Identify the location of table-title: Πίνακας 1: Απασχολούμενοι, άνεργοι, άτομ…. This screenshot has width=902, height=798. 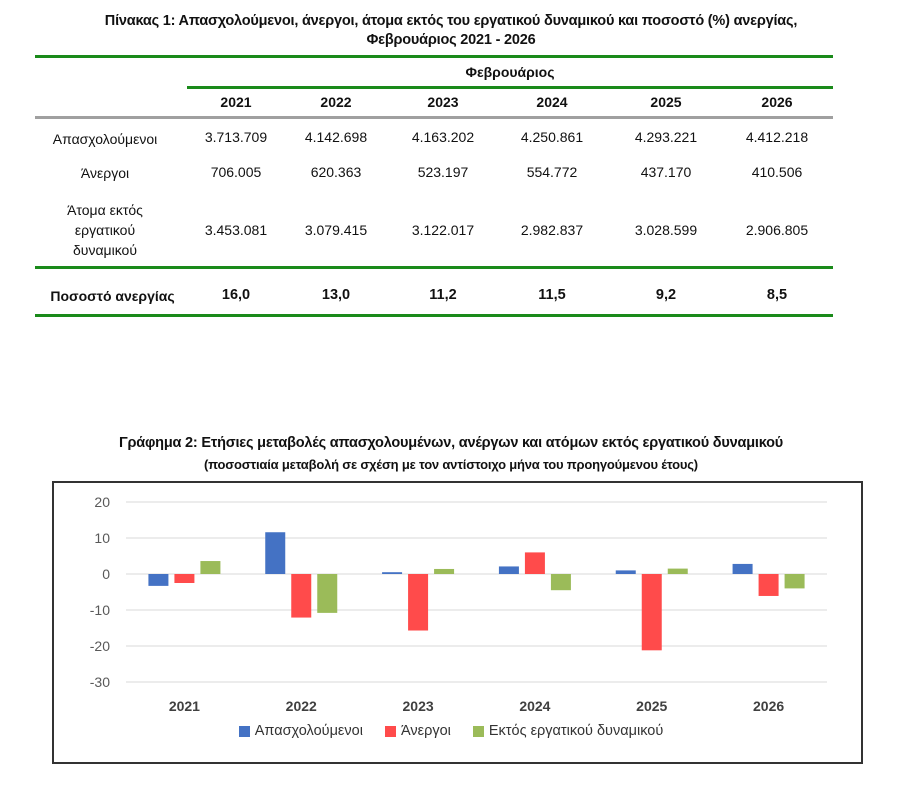
(451, 21).